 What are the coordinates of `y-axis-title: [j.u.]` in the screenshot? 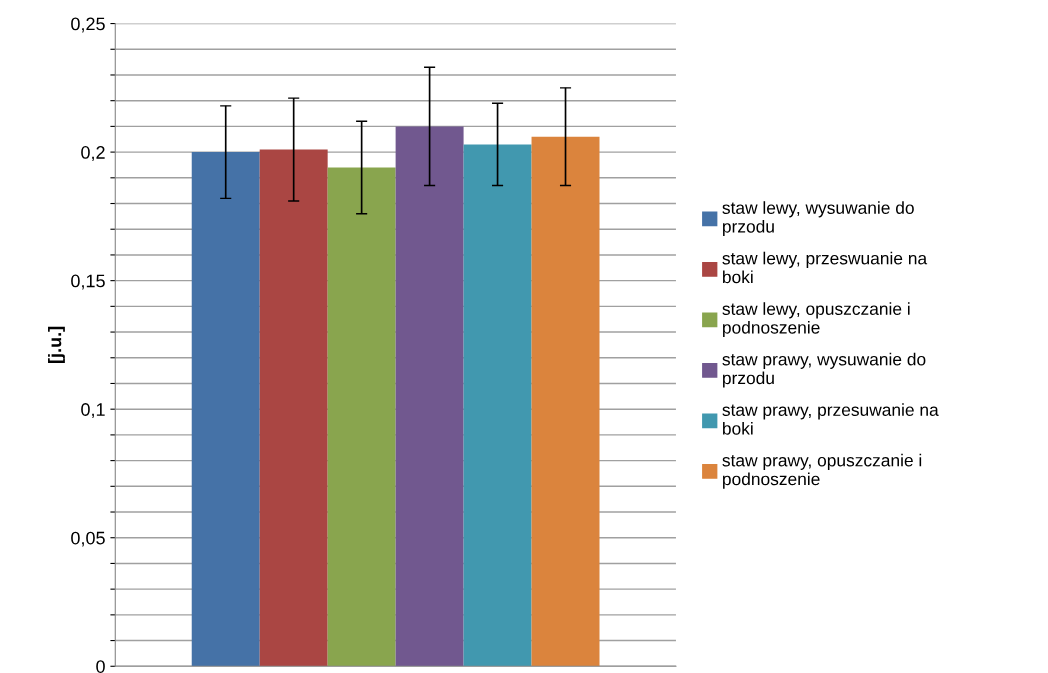 It's located at (56, 344).